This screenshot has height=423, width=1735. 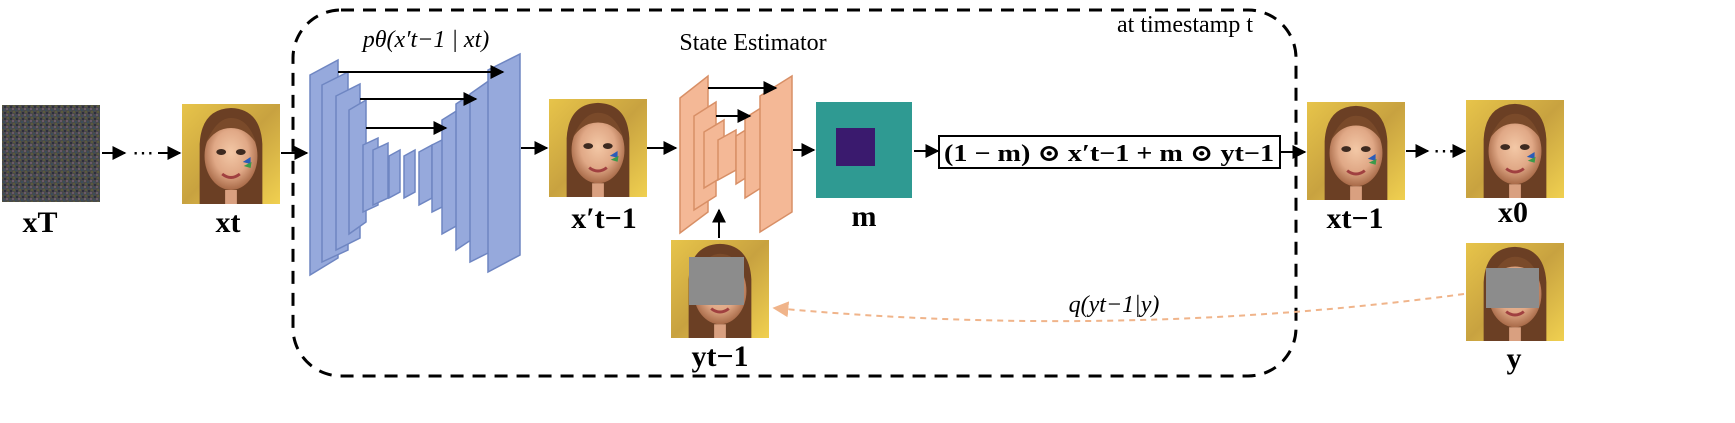 What do you see at coordinates (51, 153) in the screenshot?
I see `noise-image-xT` at bounding box center [51, 153].